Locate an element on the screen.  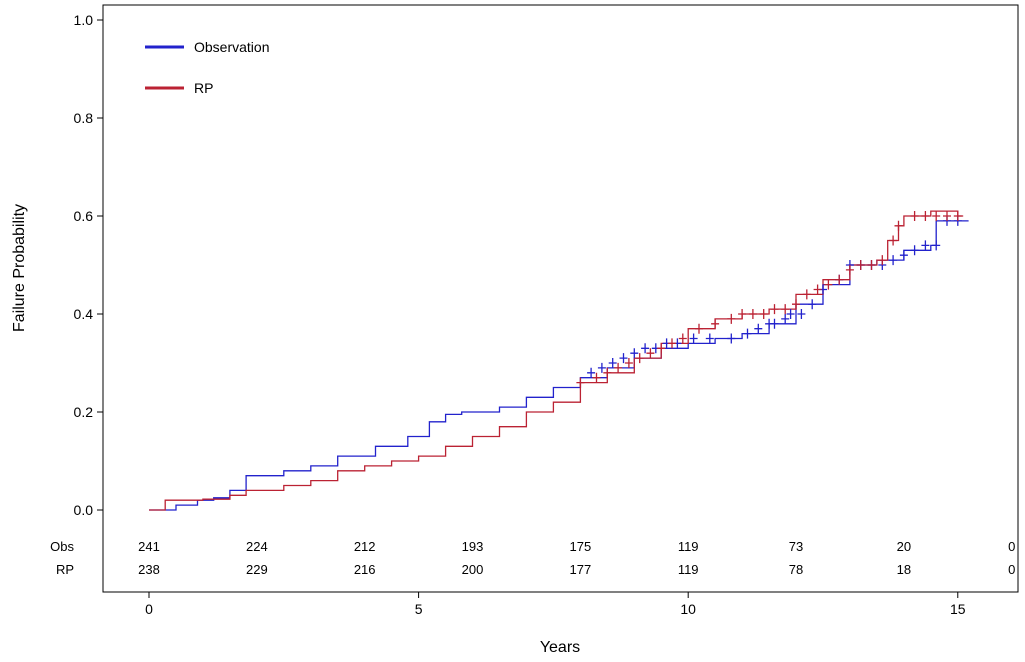
risk-count: 238 is located at coordinates (149, 569).